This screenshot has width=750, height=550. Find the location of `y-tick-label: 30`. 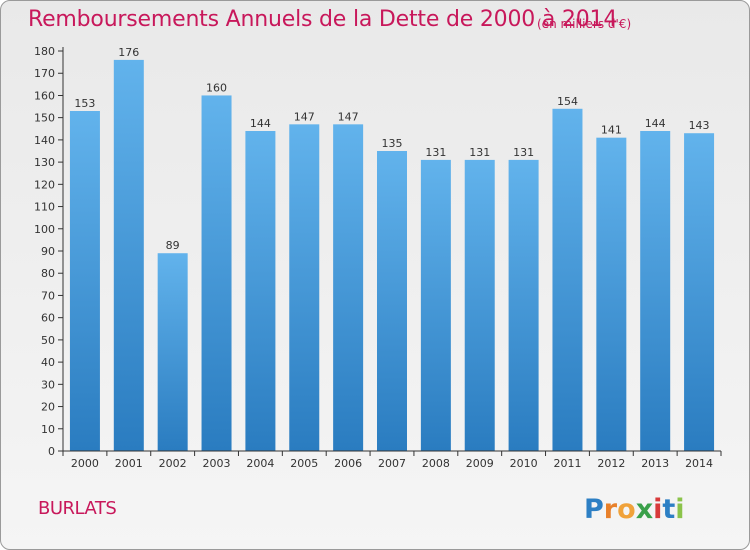

y-tick-label: 30 is located at coordinates (48, 384).